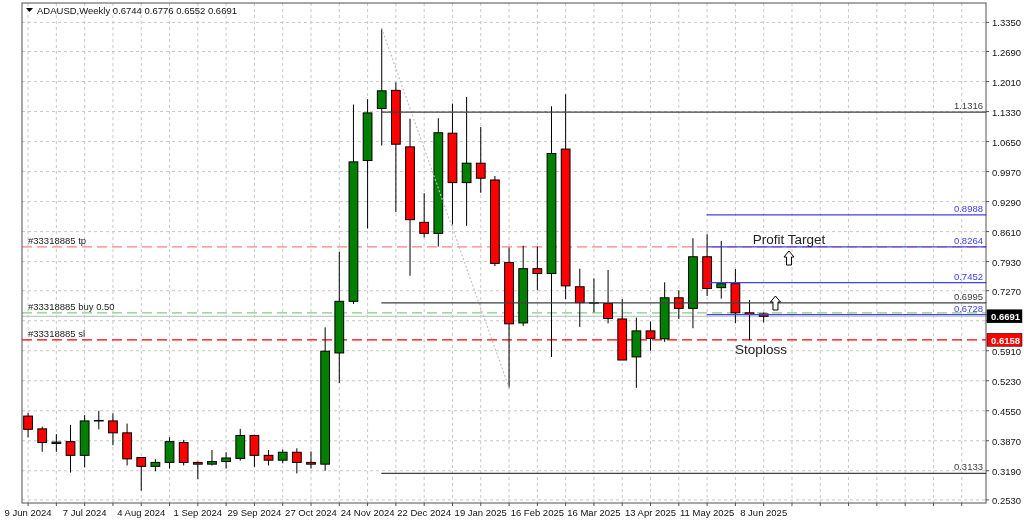 This screenshot has width=1024, height=522. I want to click on annotation: 1.1316, so click(968, 106).